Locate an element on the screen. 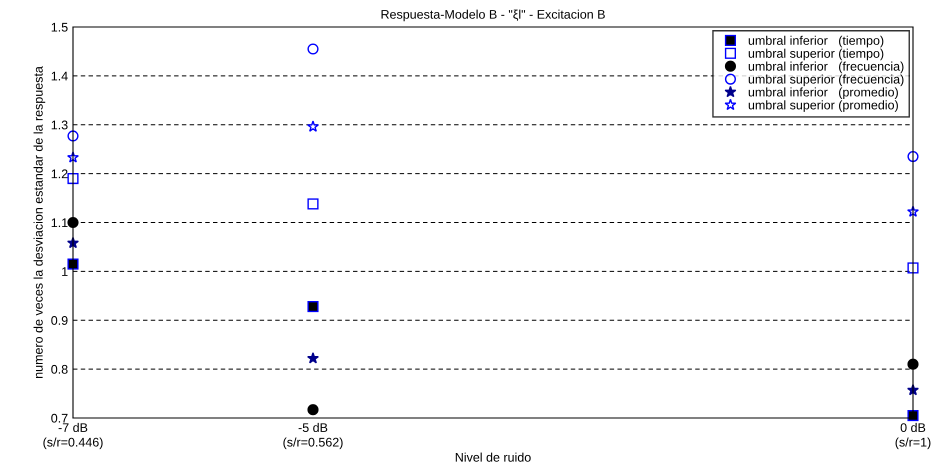 The height and width of the screenshot is (463, 941). text: (s/r=1) is located at coordinates (913, 443).